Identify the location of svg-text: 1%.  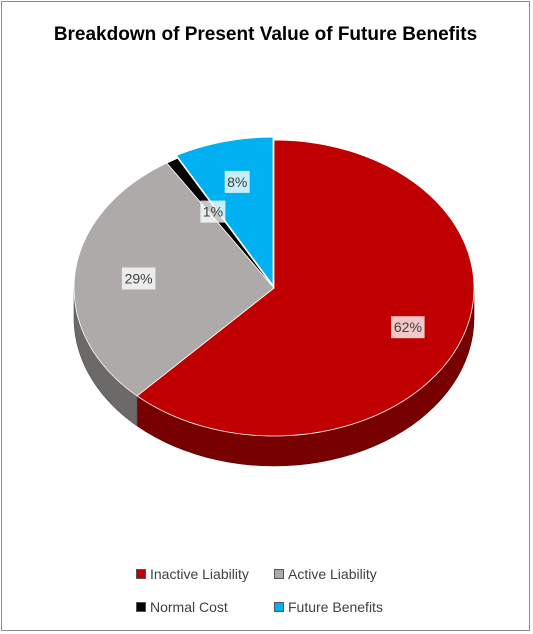
(213, 212).